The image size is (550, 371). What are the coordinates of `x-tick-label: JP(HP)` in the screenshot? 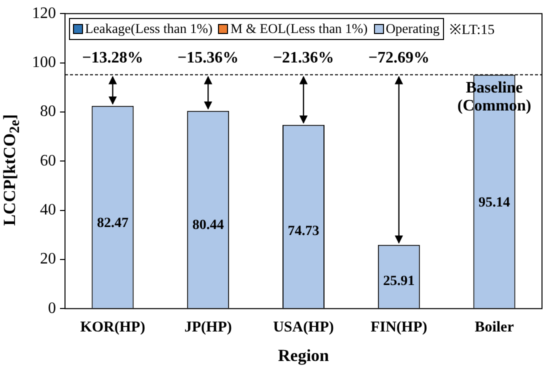 It's located at (208, 327).